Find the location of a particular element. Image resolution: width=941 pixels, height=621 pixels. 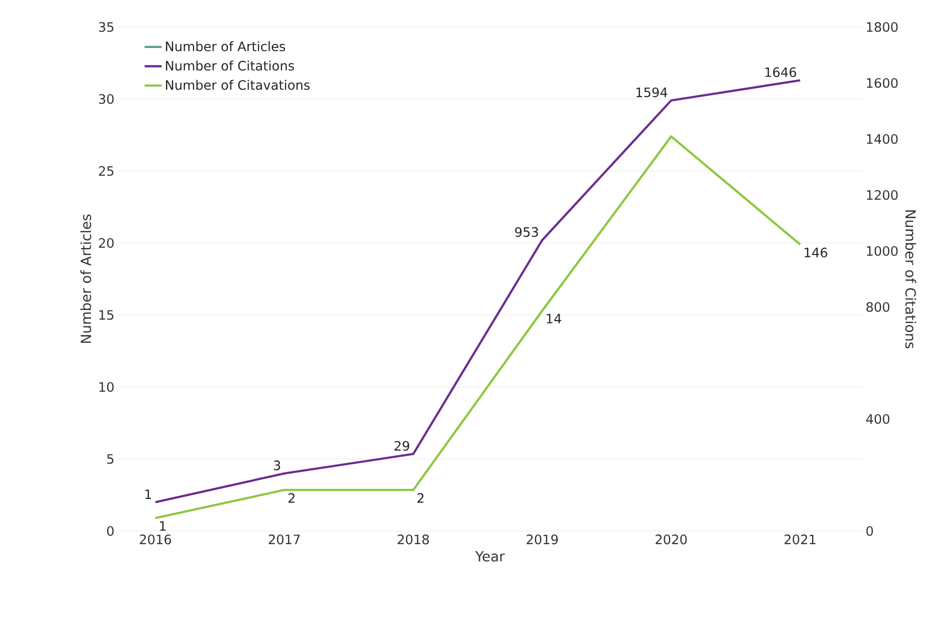

x-tick-label: 2017 is located at coordinates (284, 539).